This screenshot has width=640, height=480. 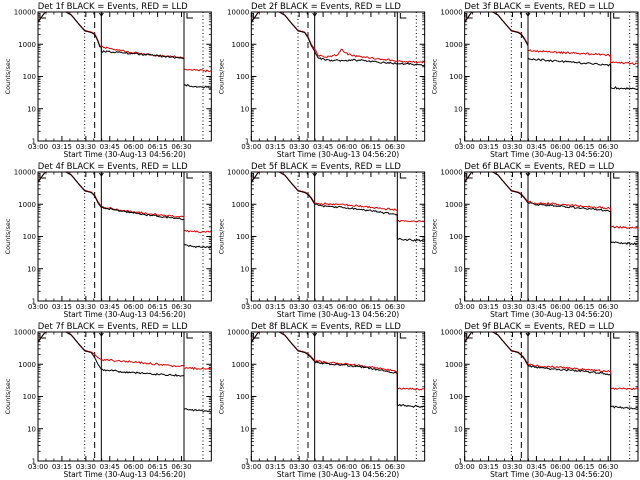 What do you see at coordinates (326, 7) in the screenshot?
I see `chart-title: Det 2f BLACK = Events, RED = LLD` at bounding box center [326, 7].